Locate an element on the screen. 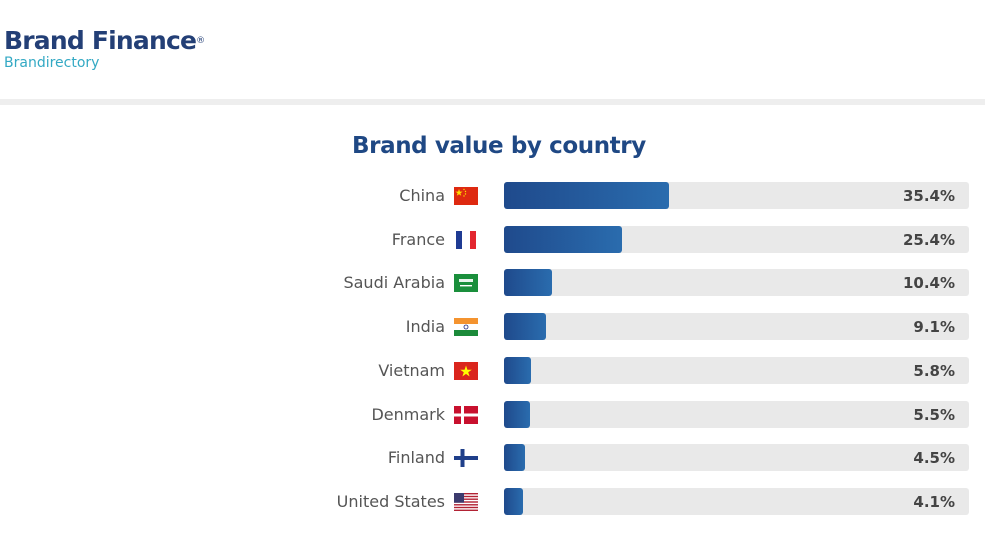  bar-row: United States 4.1% is located at coordinates (492, 501).